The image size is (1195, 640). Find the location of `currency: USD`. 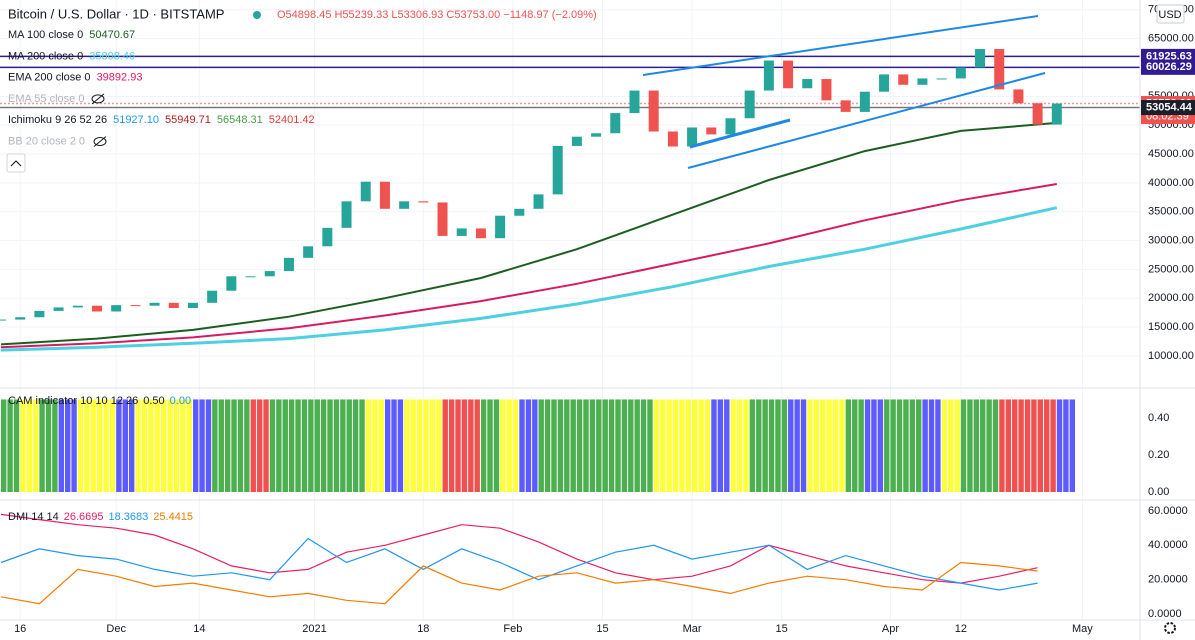

currency: USD is located at coordinates (1169, 15).